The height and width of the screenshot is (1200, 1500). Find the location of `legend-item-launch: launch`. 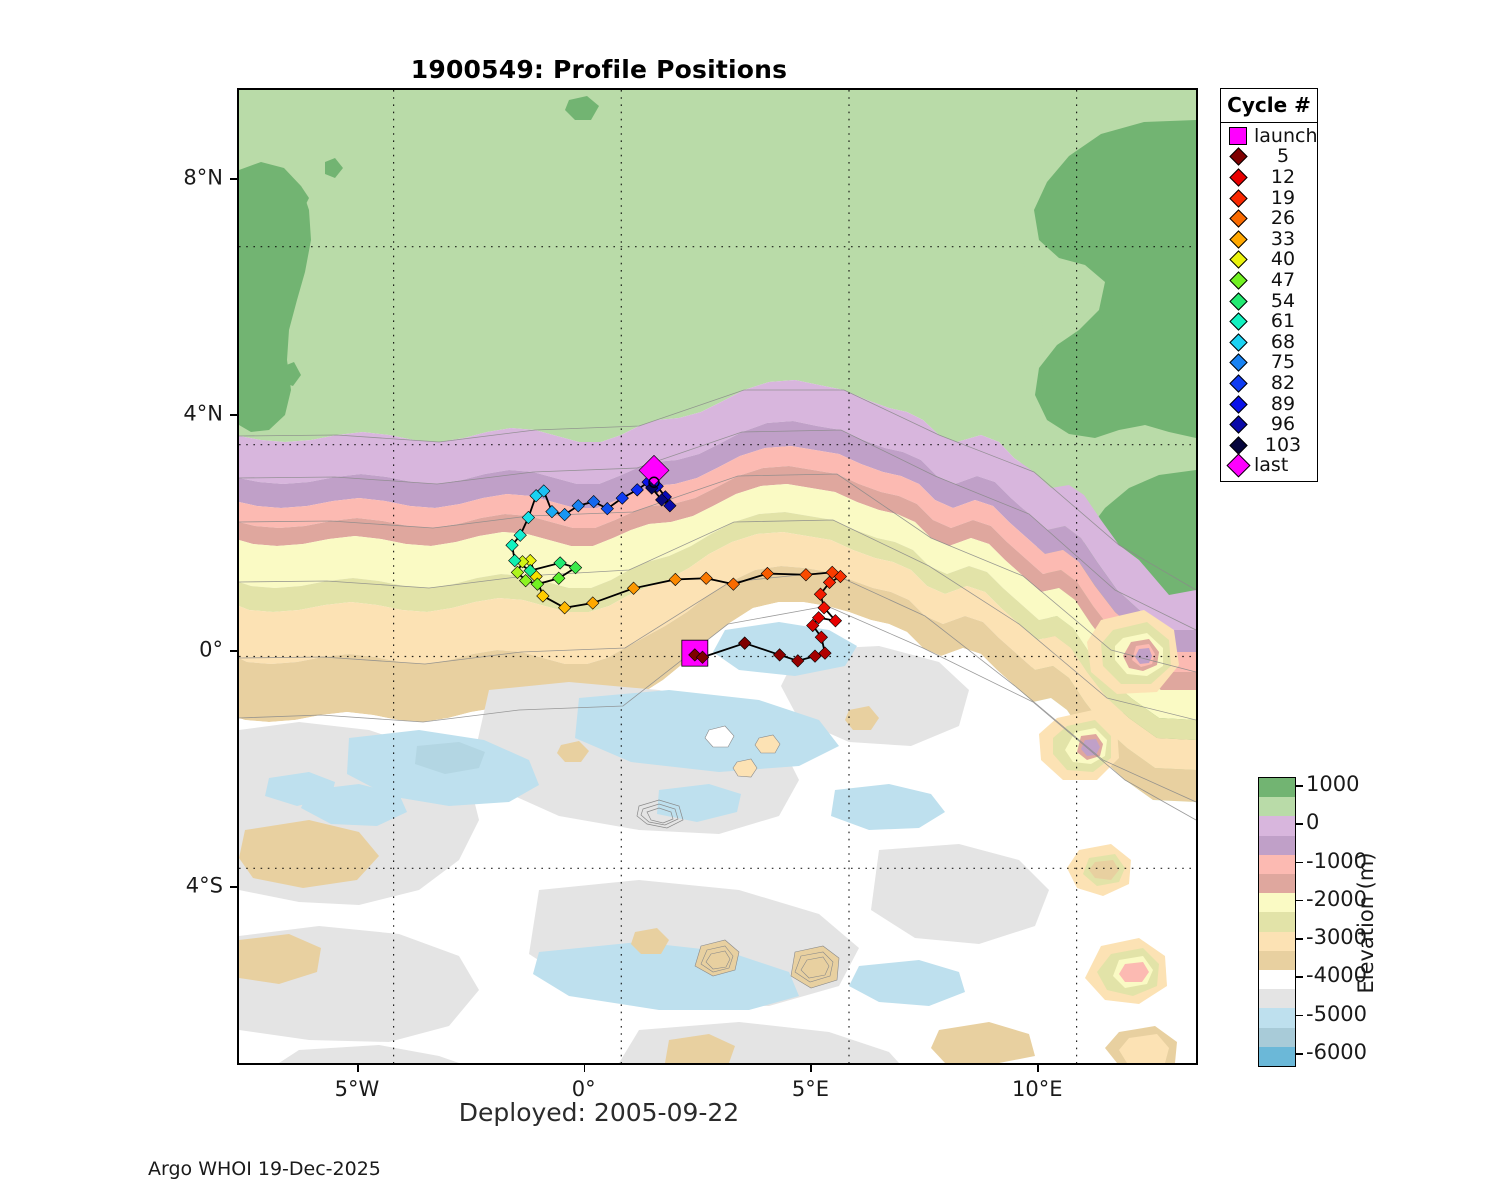

legend-item-launch: launch is located at coordinates (1269, 135).